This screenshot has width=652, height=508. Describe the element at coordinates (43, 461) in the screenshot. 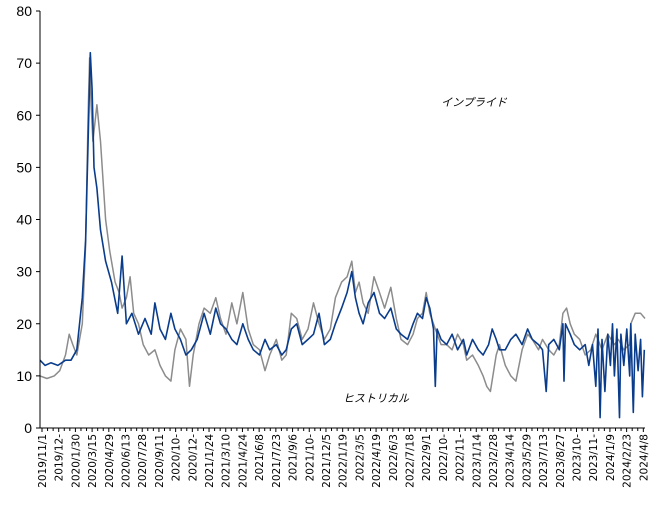

I see `x-tick-label: 2019/11/1` at that location.